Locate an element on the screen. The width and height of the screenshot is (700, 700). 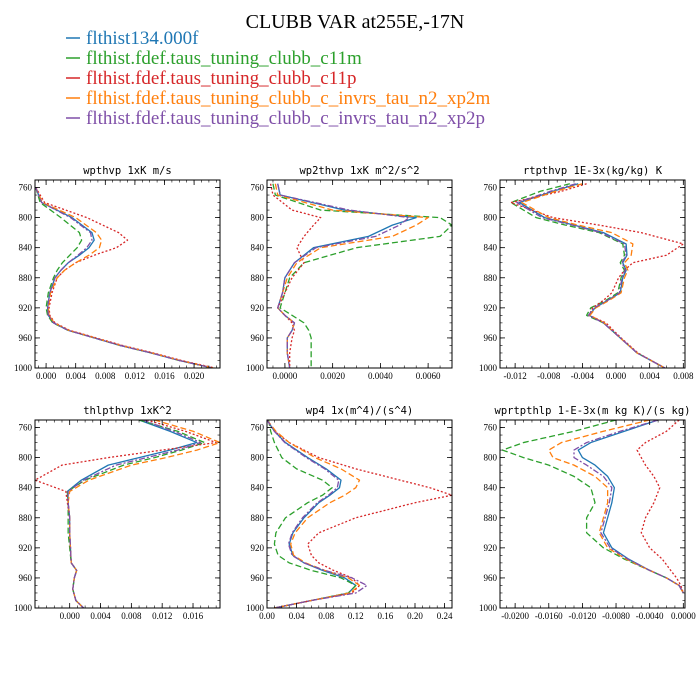
x-tick-label-2-0: -0.012 is located at coordinates (515, 376).